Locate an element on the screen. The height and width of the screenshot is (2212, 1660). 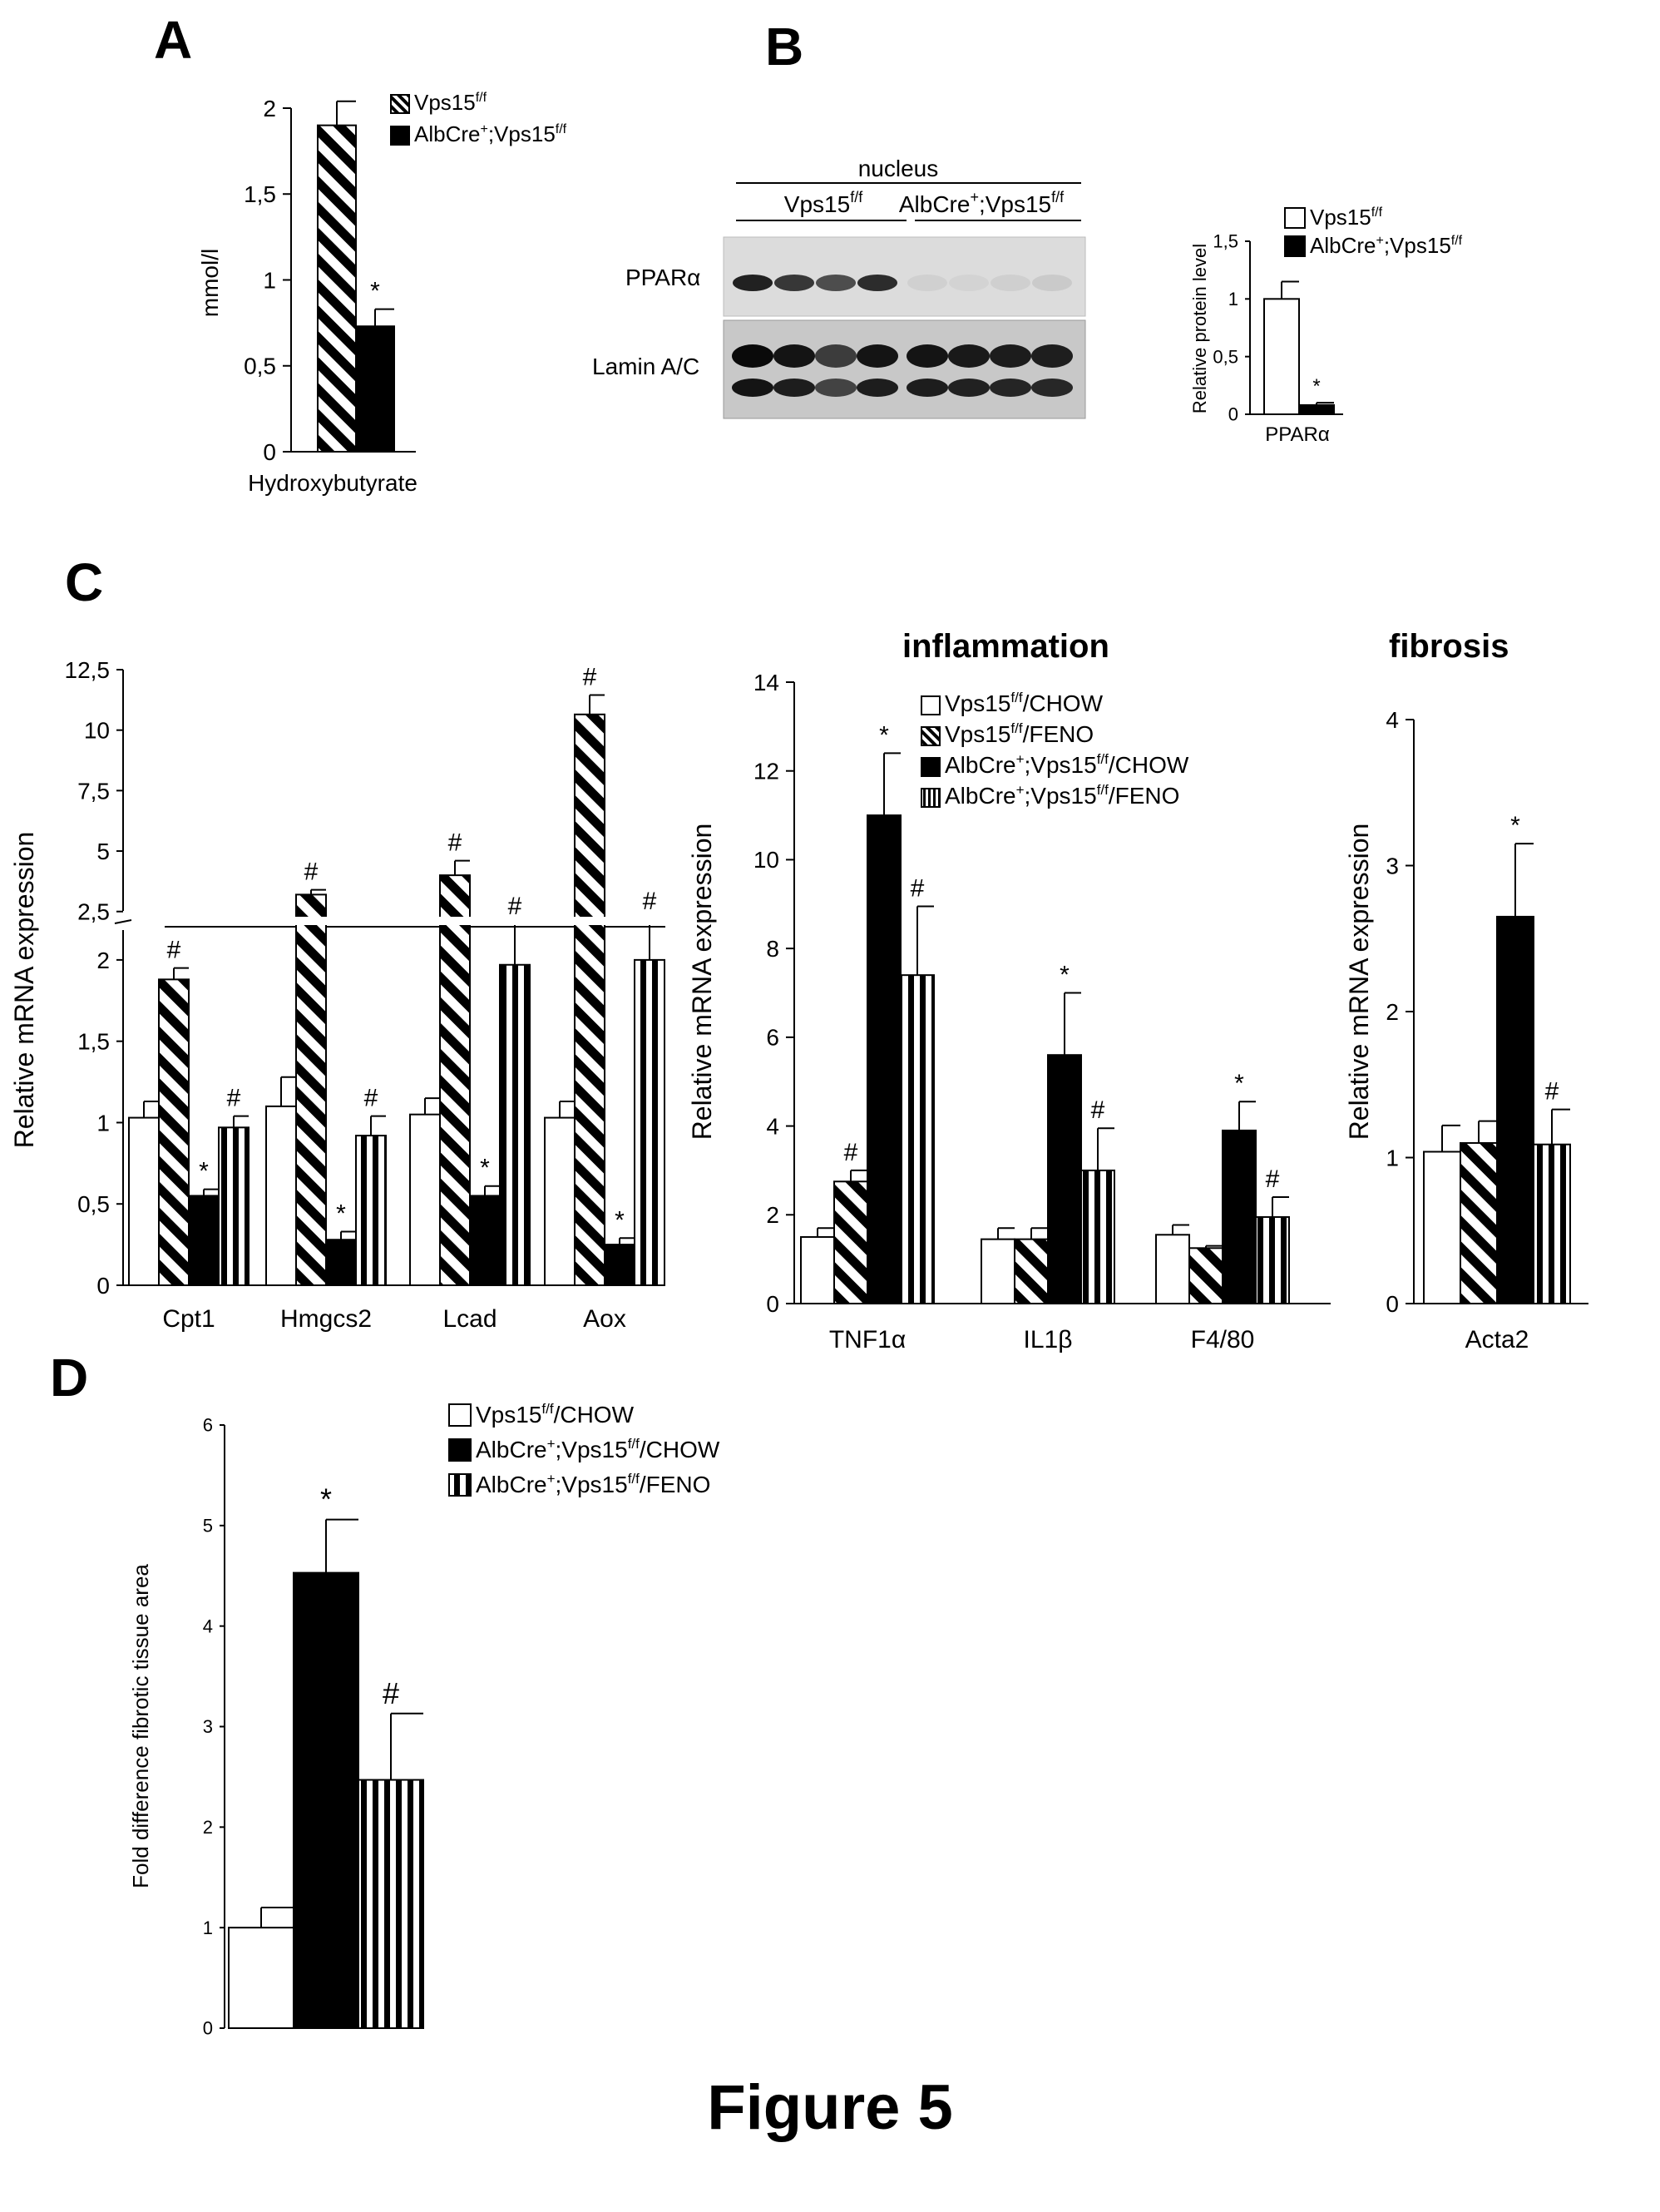
chart-c1-lcad-vps15f-f-feno-bar is located at coordinates (455, 1080).